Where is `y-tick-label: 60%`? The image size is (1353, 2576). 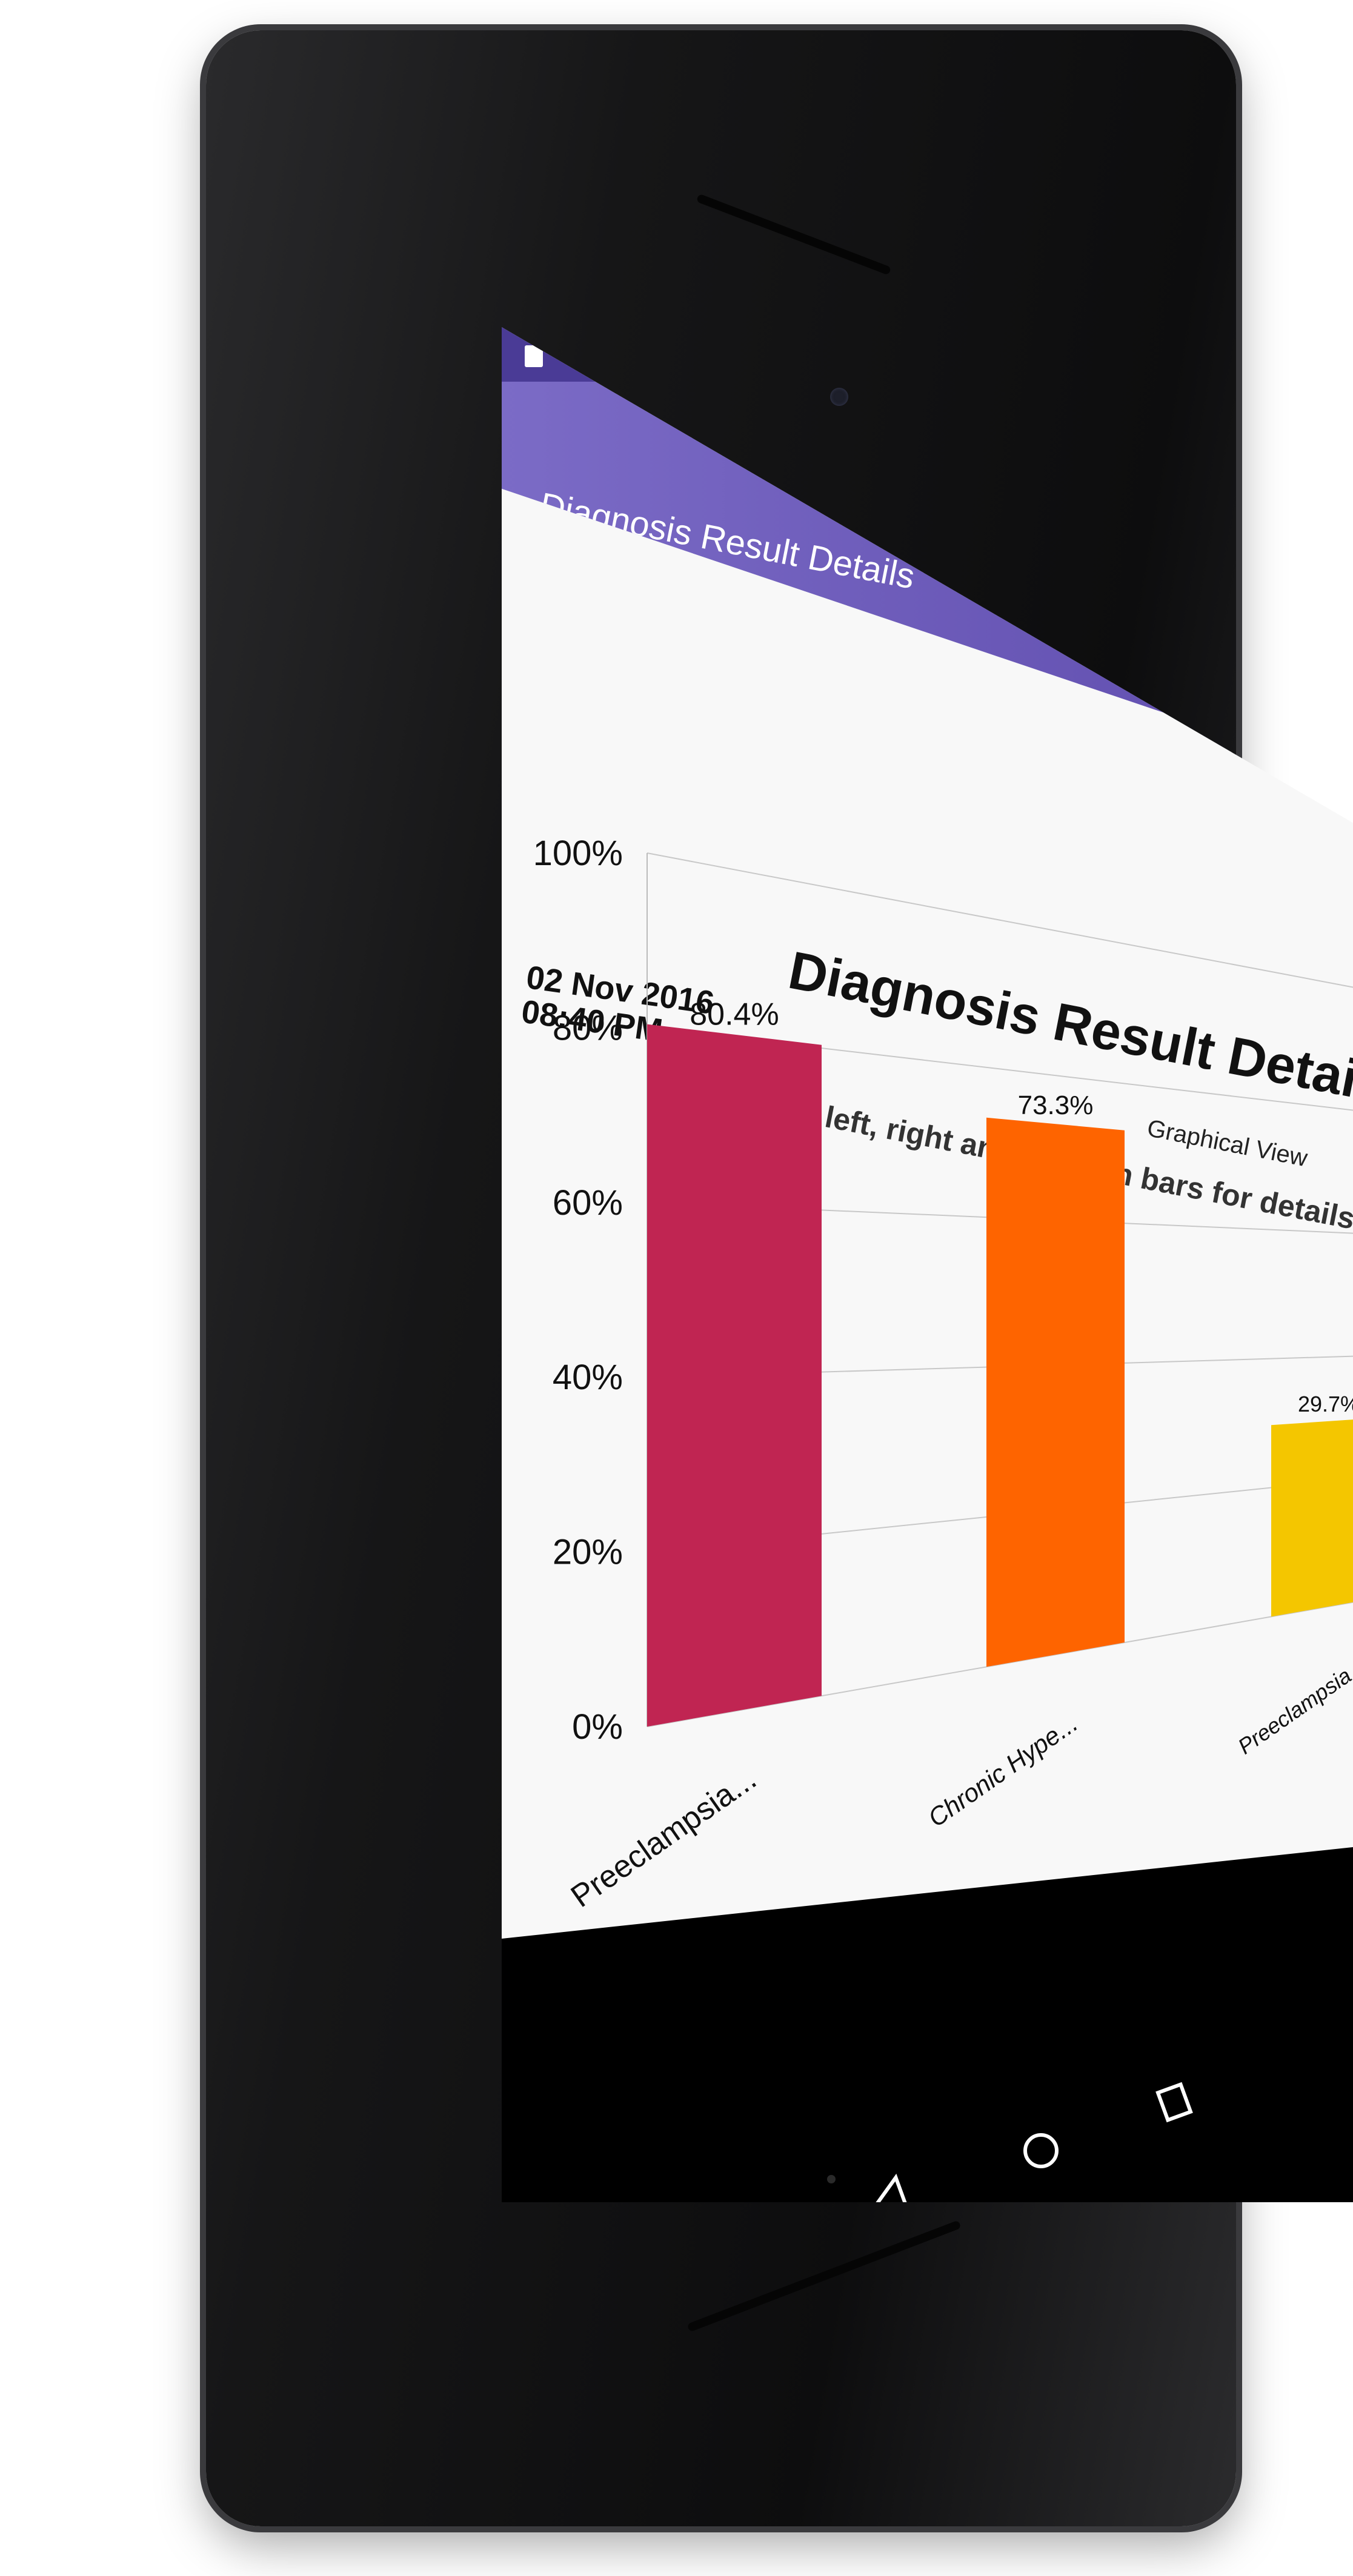
y-tick-label: 60% is located at coordinates (588, 1203).